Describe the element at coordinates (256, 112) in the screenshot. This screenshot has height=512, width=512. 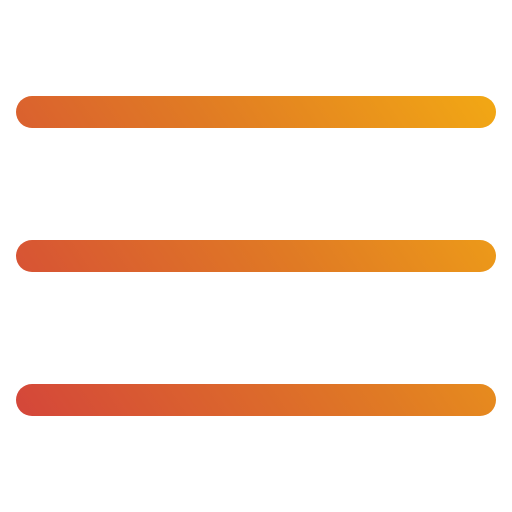
I see `menu-bar-top` at that location.